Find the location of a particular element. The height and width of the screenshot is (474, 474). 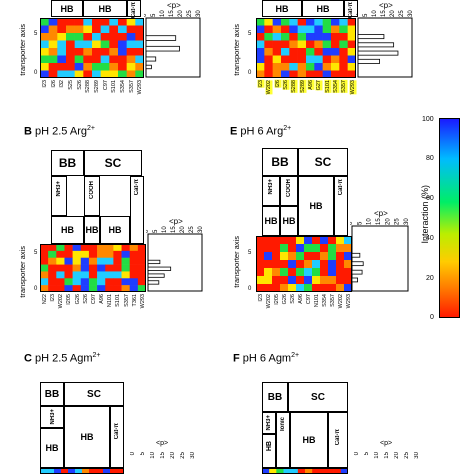

p-tick-label: 30 is located at coordinates (411, 13).